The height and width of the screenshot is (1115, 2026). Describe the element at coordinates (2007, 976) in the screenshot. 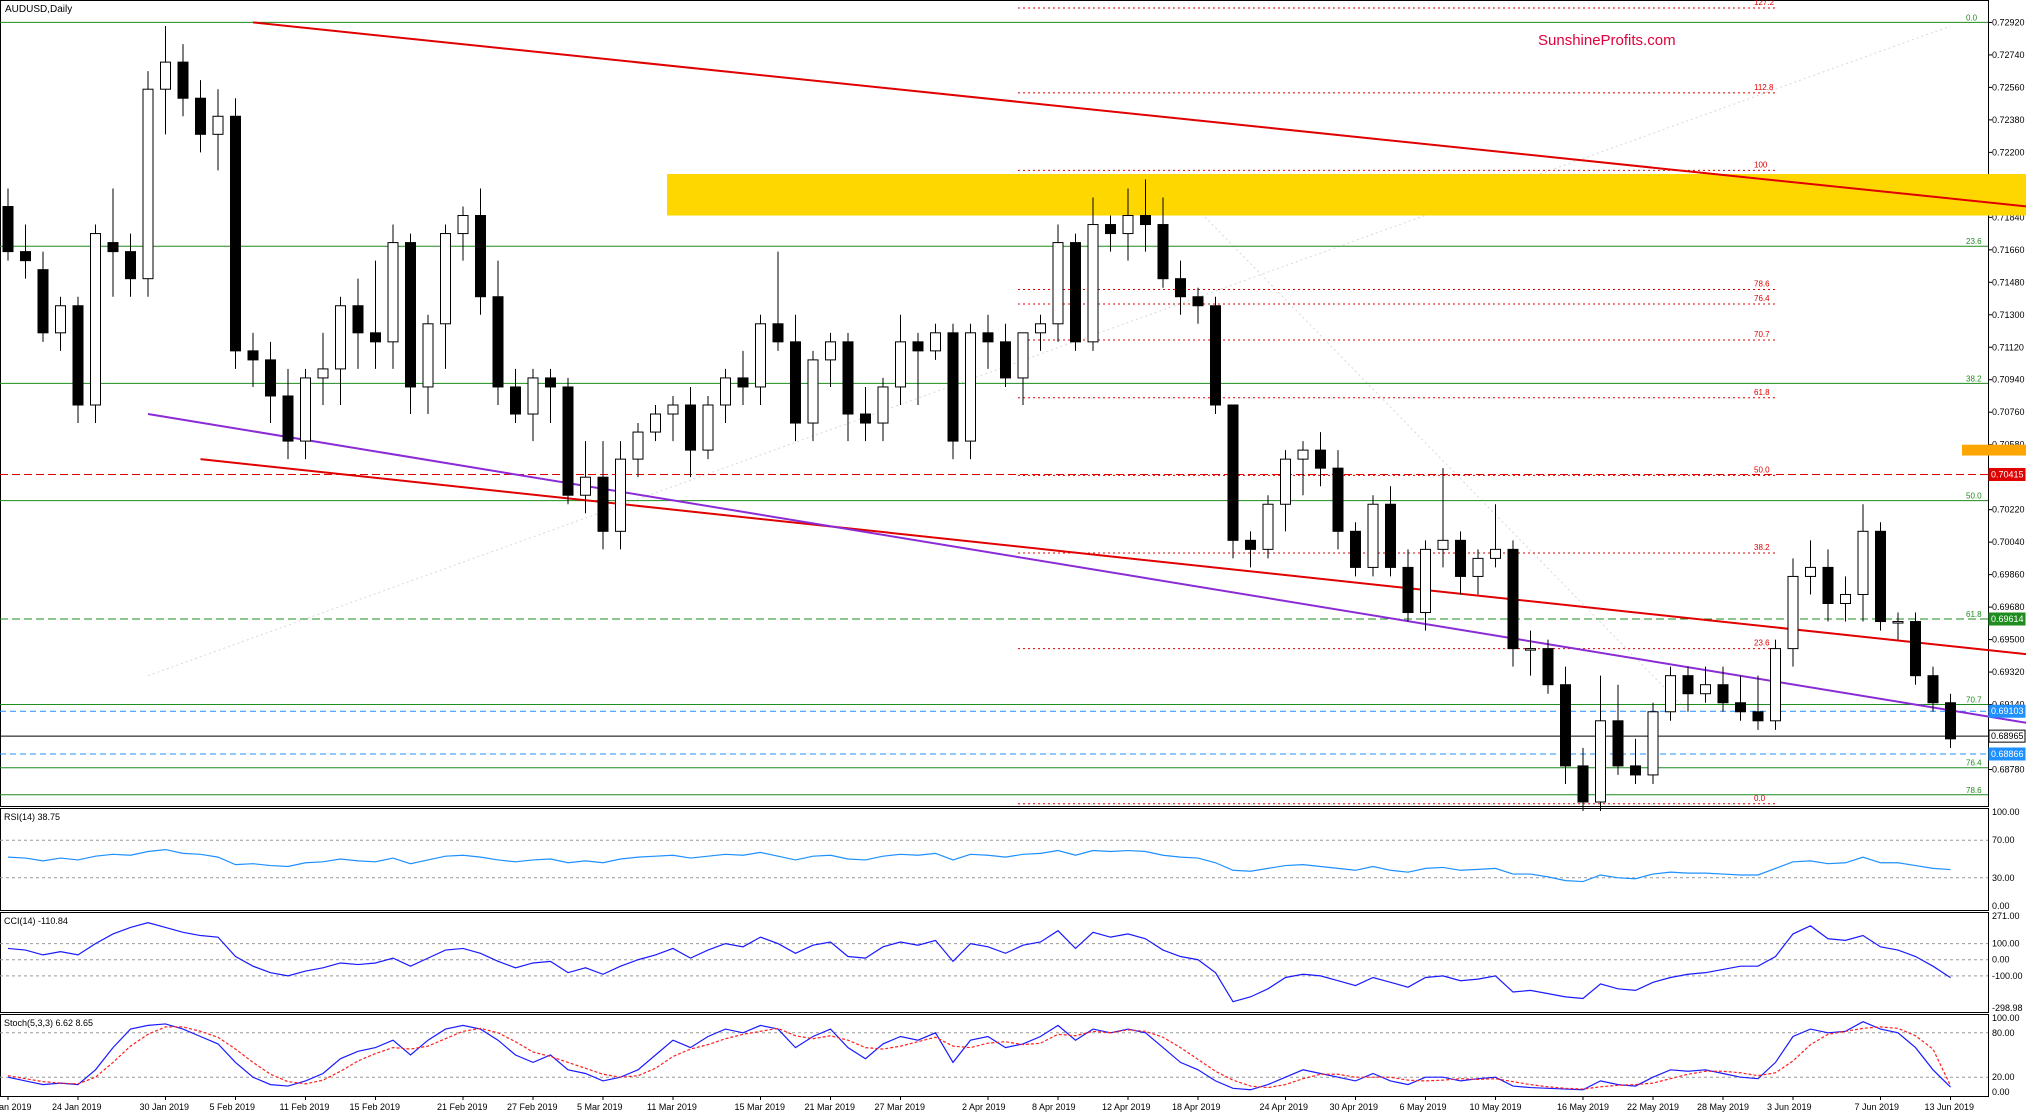

I see `indicator-tick-label: -100.00` at that location.